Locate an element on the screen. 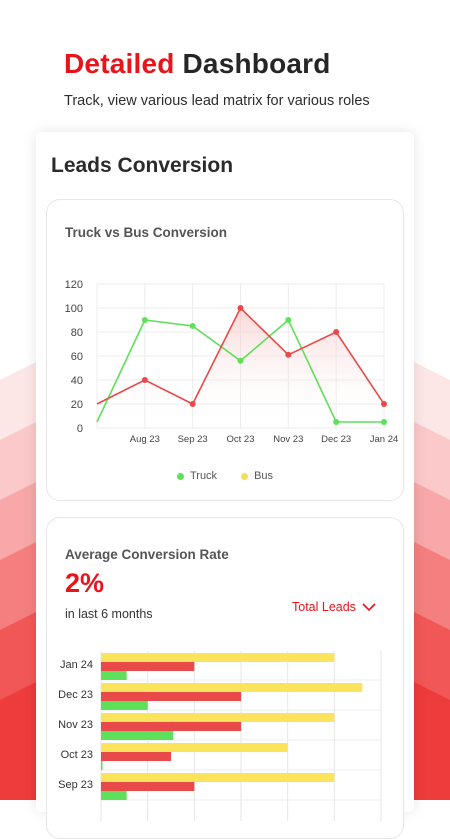  line-chart-legend: Truck Bus is located at coordinates (225, 476).